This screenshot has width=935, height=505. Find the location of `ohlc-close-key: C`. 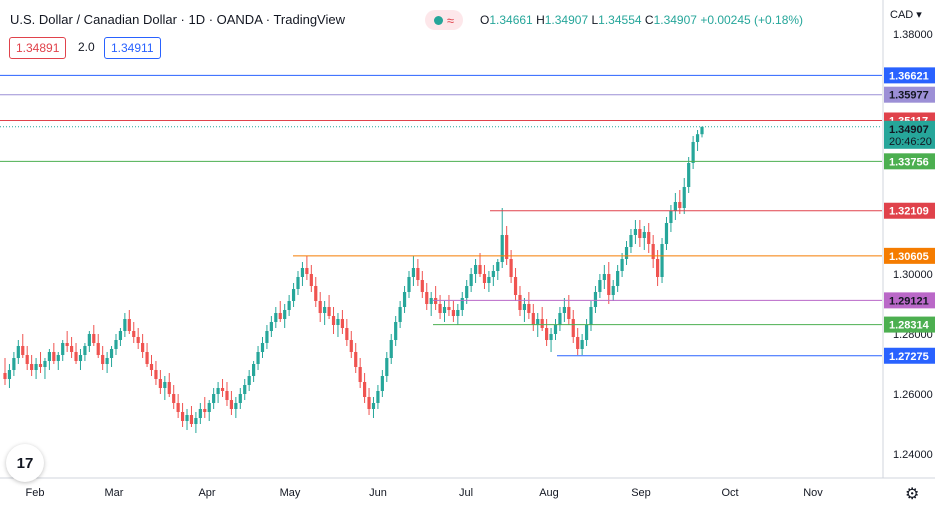

ohlc-close-key: C is located at coordinates (649, 20).